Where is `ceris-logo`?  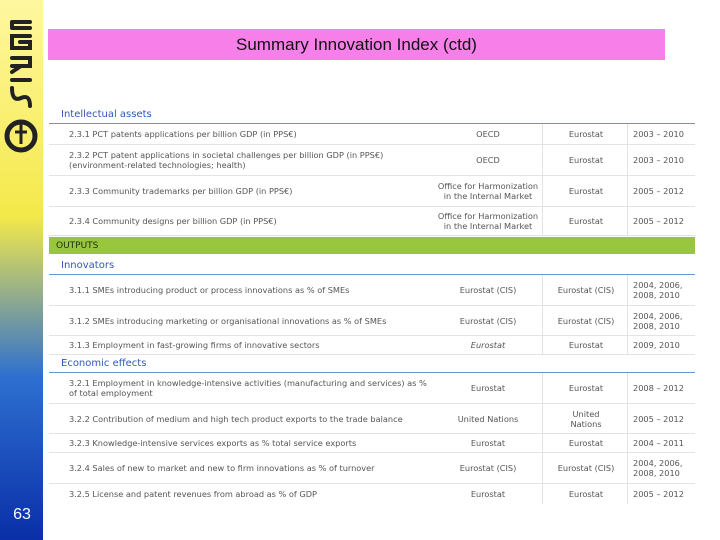
ceris-logo is located at coordinates (21, 86).